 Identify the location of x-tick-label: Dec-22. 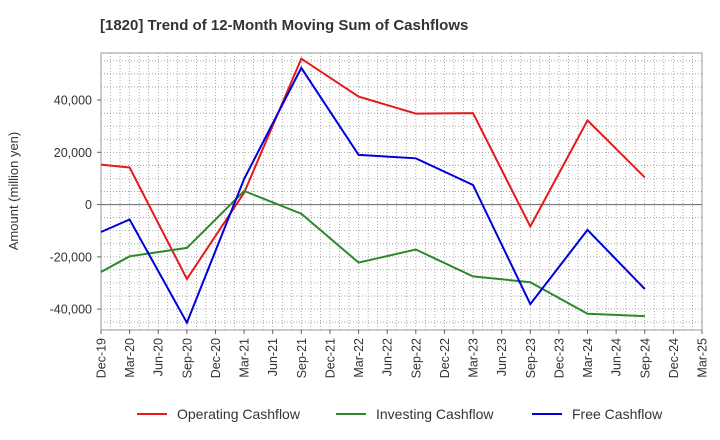
(445, 358).